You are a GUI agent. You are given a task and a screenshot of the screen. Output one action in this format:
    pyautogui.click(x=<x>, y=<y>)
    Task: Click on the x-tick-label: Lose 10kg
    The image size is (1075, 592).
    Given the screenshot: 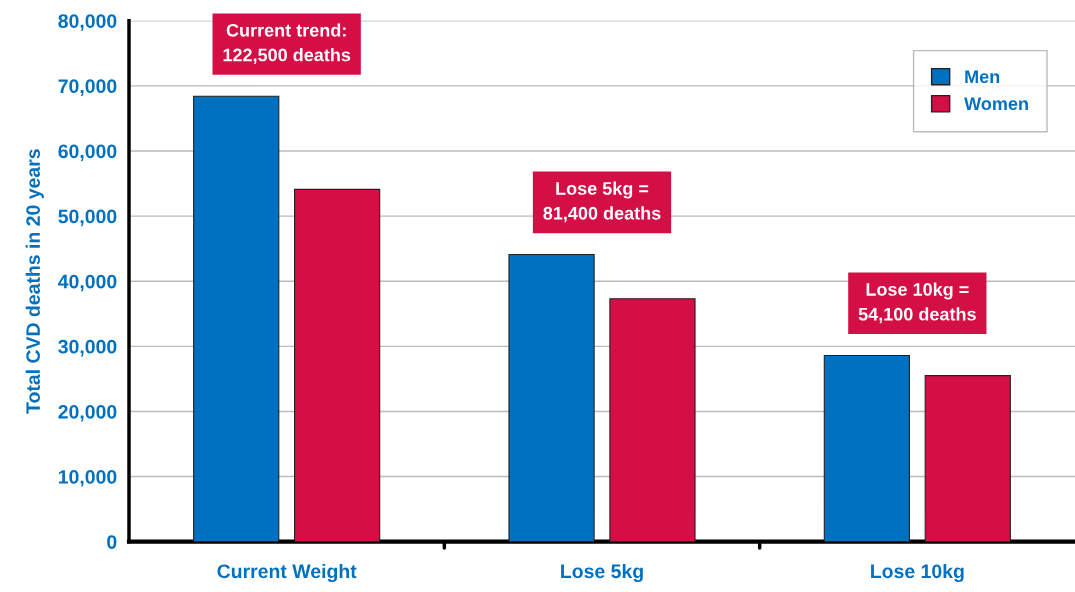 What is the action you would take?
    pyautogui.click(x=917, y=573)
    